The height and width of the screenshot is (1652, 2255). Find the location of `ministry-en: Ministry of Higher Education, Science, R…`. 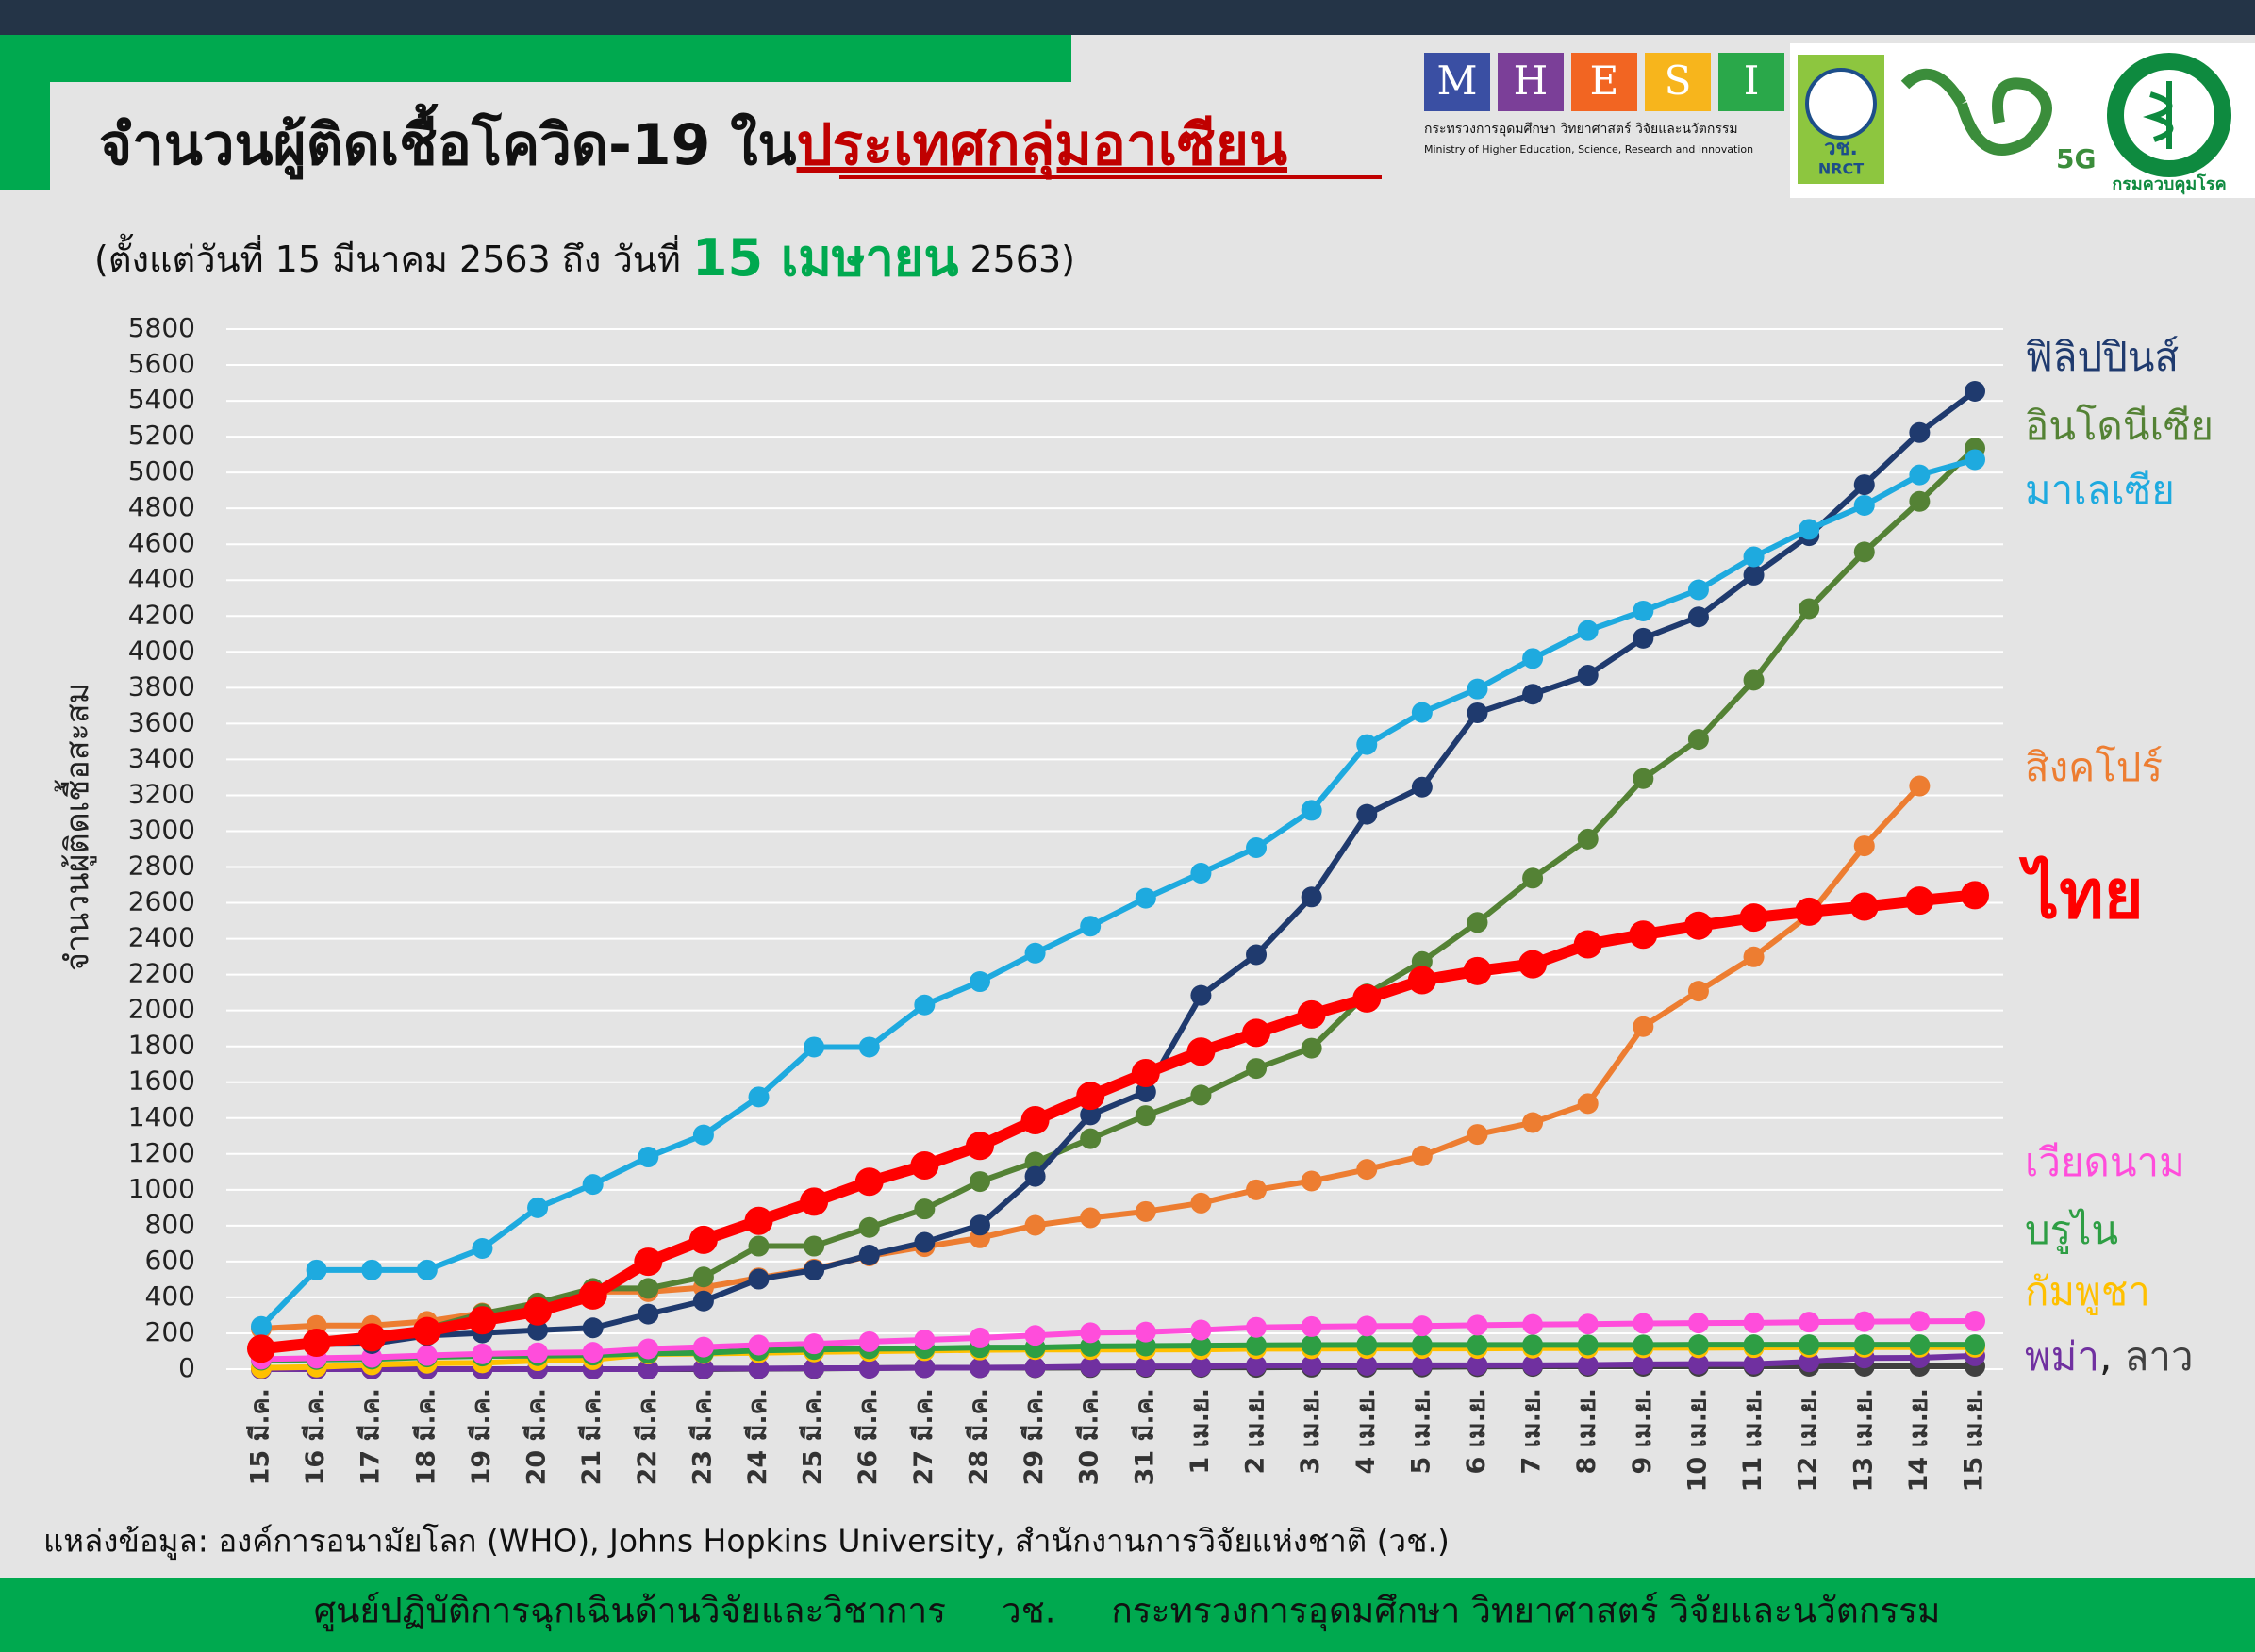

ministry-en: Ministry of Higher Education, Science, R… is located at coordinates (1588, 149).